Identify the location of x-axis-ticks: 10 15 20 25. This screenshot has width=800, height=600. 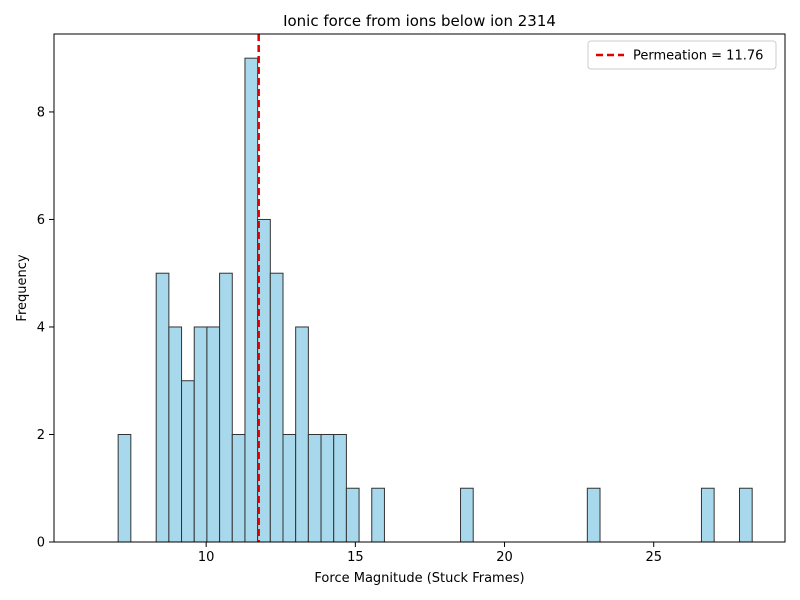
(430, 553).